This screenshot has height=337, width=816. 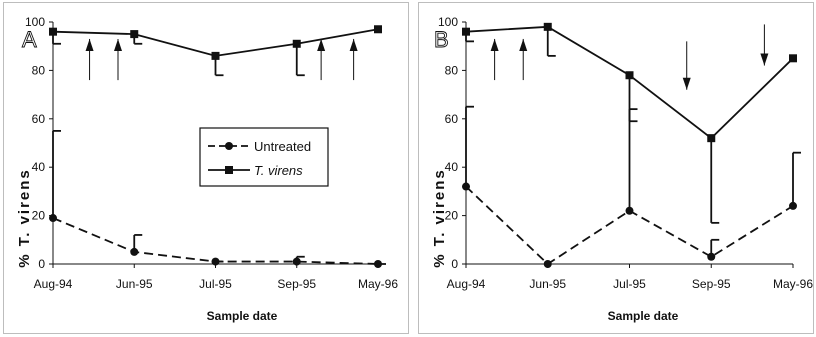 What do you see at coordinates (454, 264) in the screenshot?
I see `panel-b-y-tick-label: 0` at bounding box center [454, 264].